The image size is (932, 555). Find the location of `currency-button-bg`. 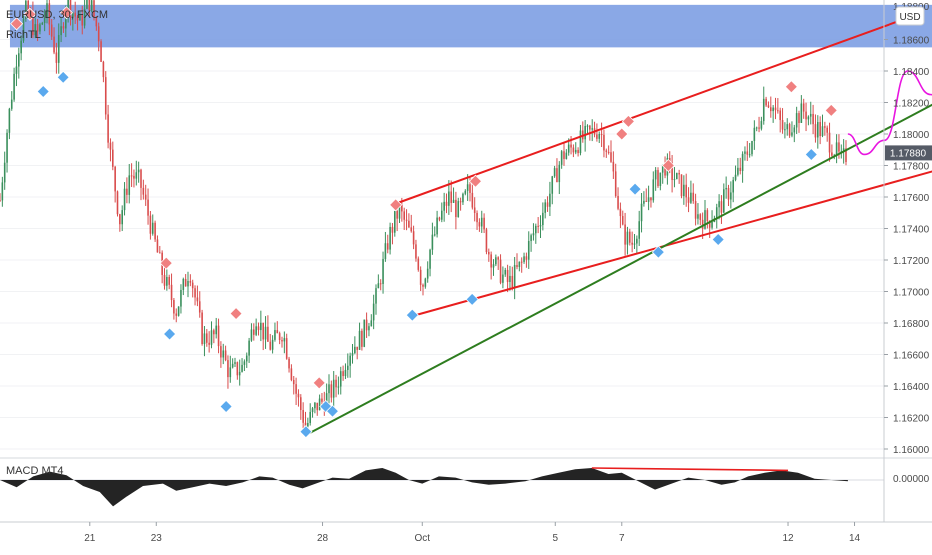

currency-button-bg is located at coordinates (910, 16).